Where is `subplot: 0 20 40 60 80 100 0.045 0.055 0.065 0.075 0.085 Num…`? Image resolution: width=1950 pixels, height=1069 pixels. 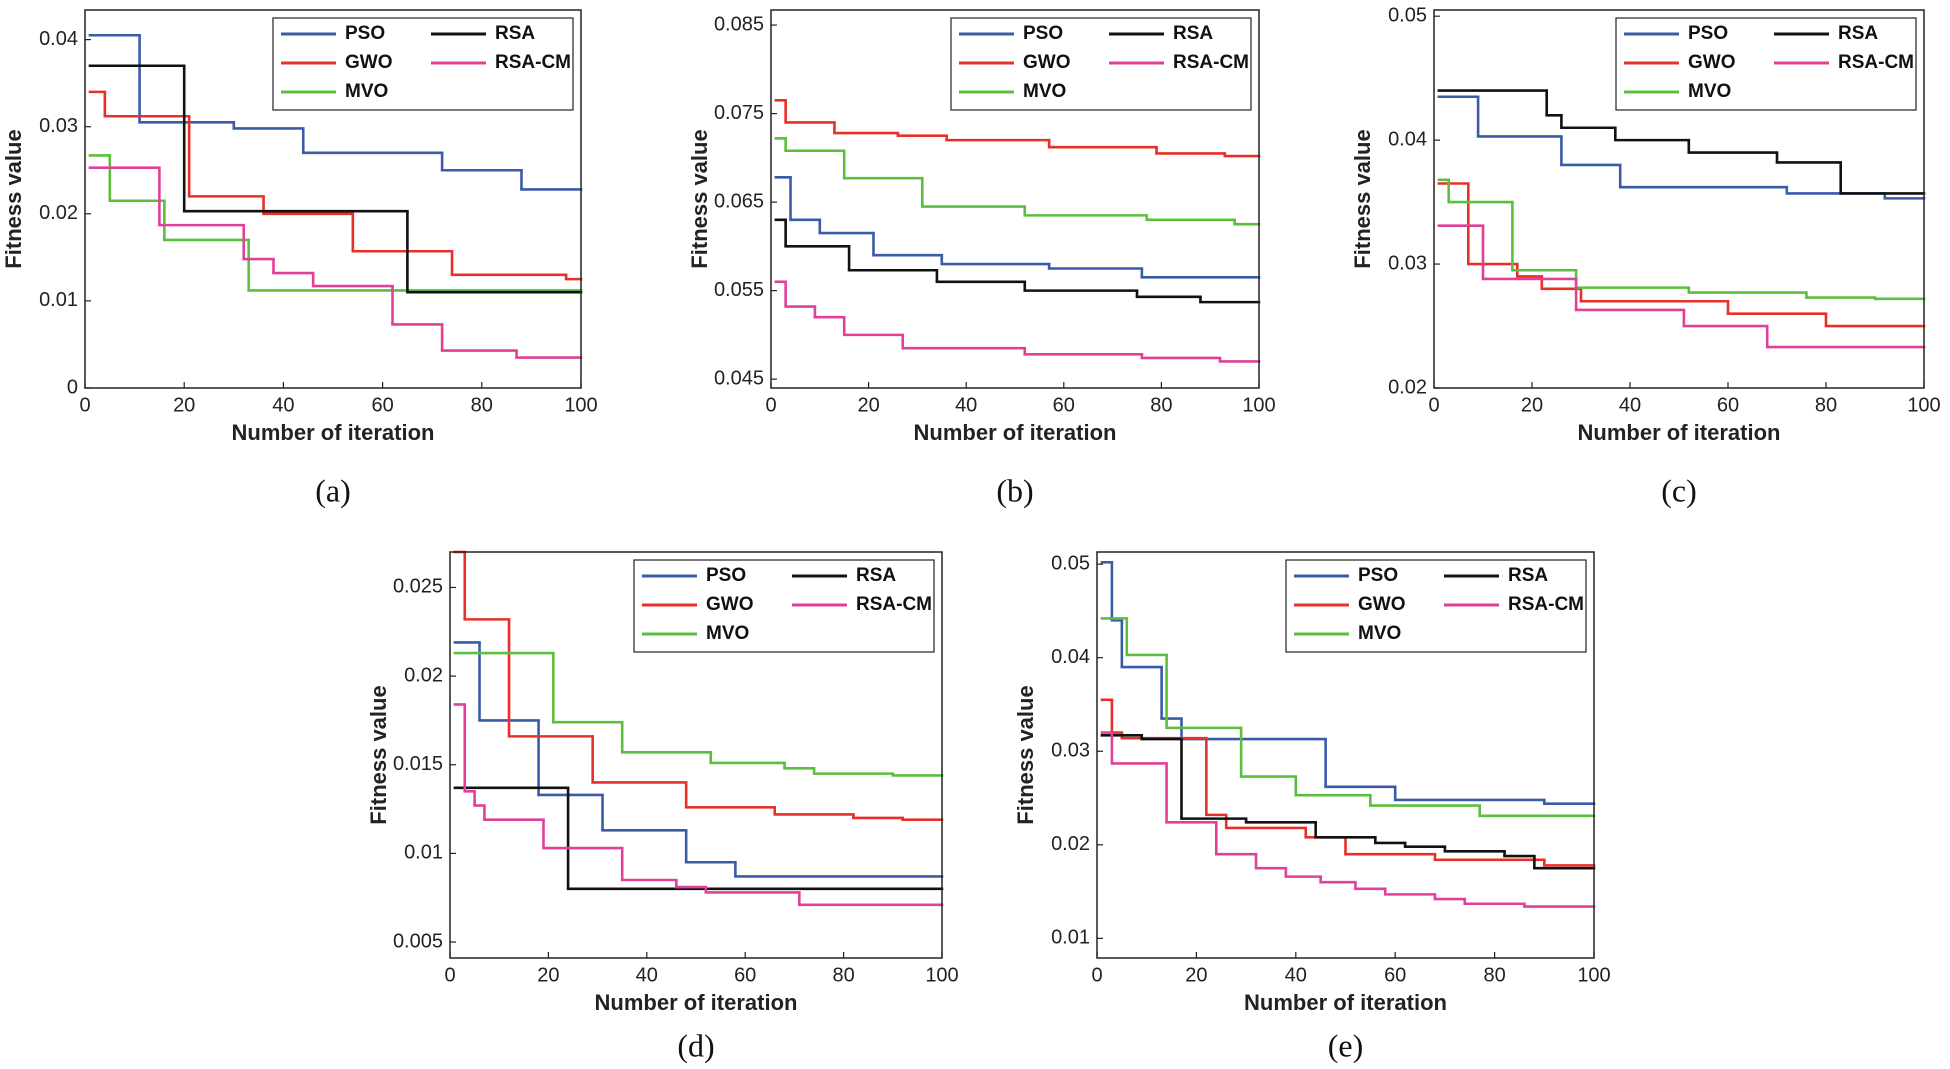
subplot: 0 20 40 60 80 100 0.045 0.055 0.065 0.075 0.085 Num… is located at coordinates (981, 258).